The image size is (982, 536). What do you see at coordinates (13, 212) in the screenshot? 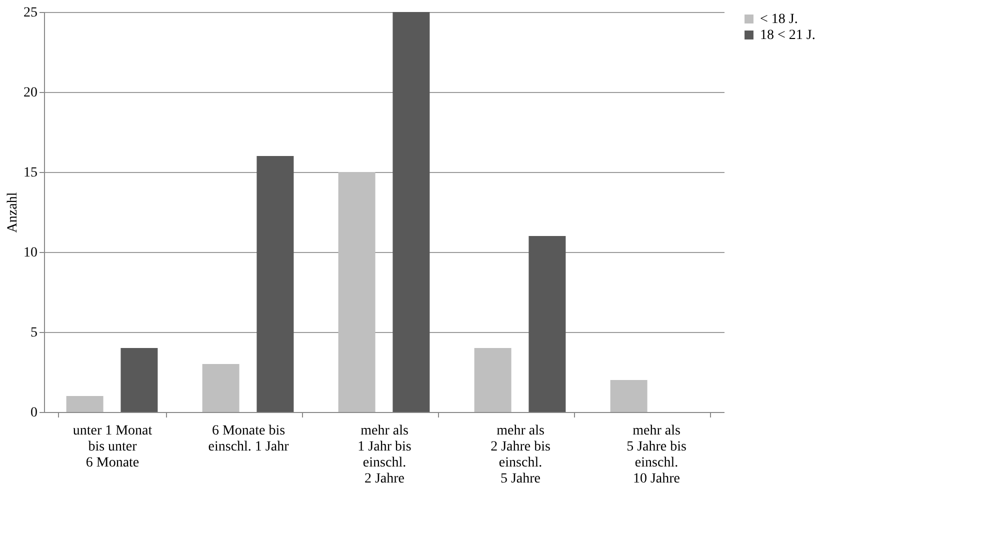
I see `y-axis-title: Anzahl` at bounding box center [13, 212].